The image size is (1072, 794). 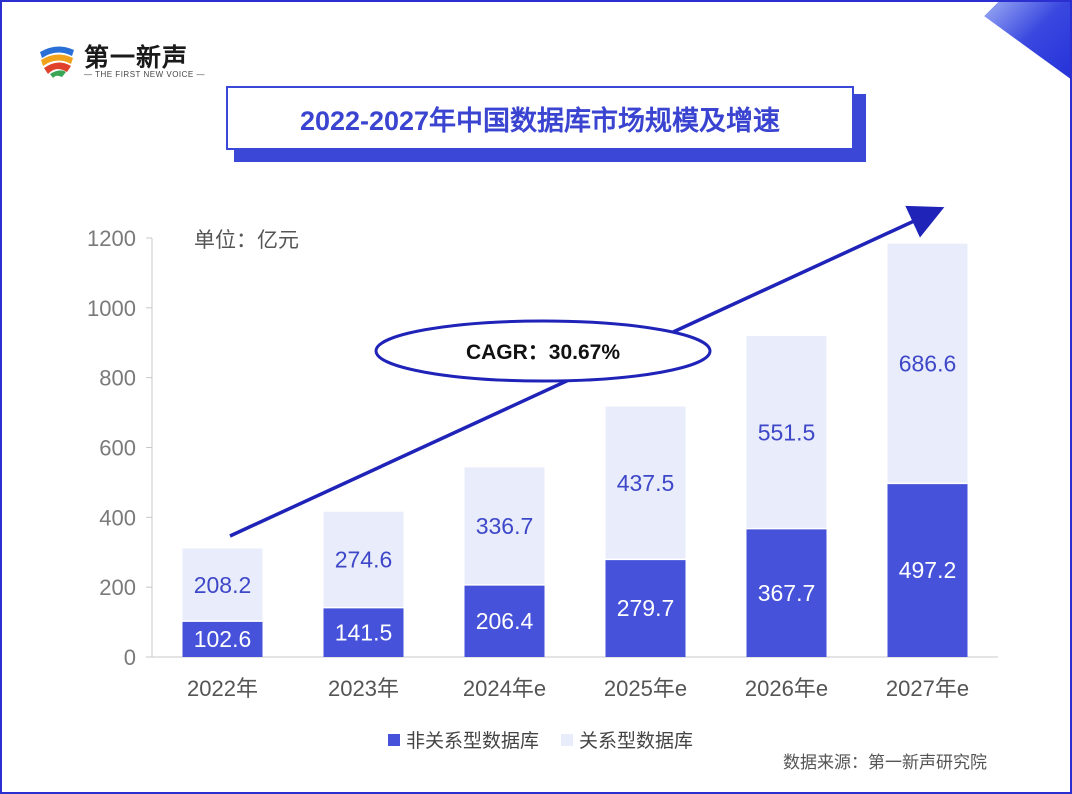 I want to click on legend-label-1: 非关系型数据库, so click(x=472, y=741).